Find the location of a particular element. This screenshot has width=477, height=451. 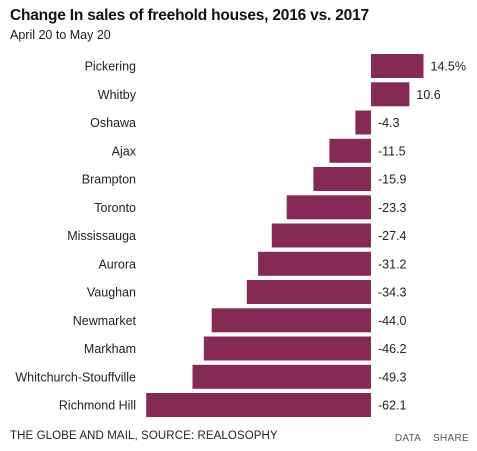

bar-richmond-hill is located at coordinates (258, 405).